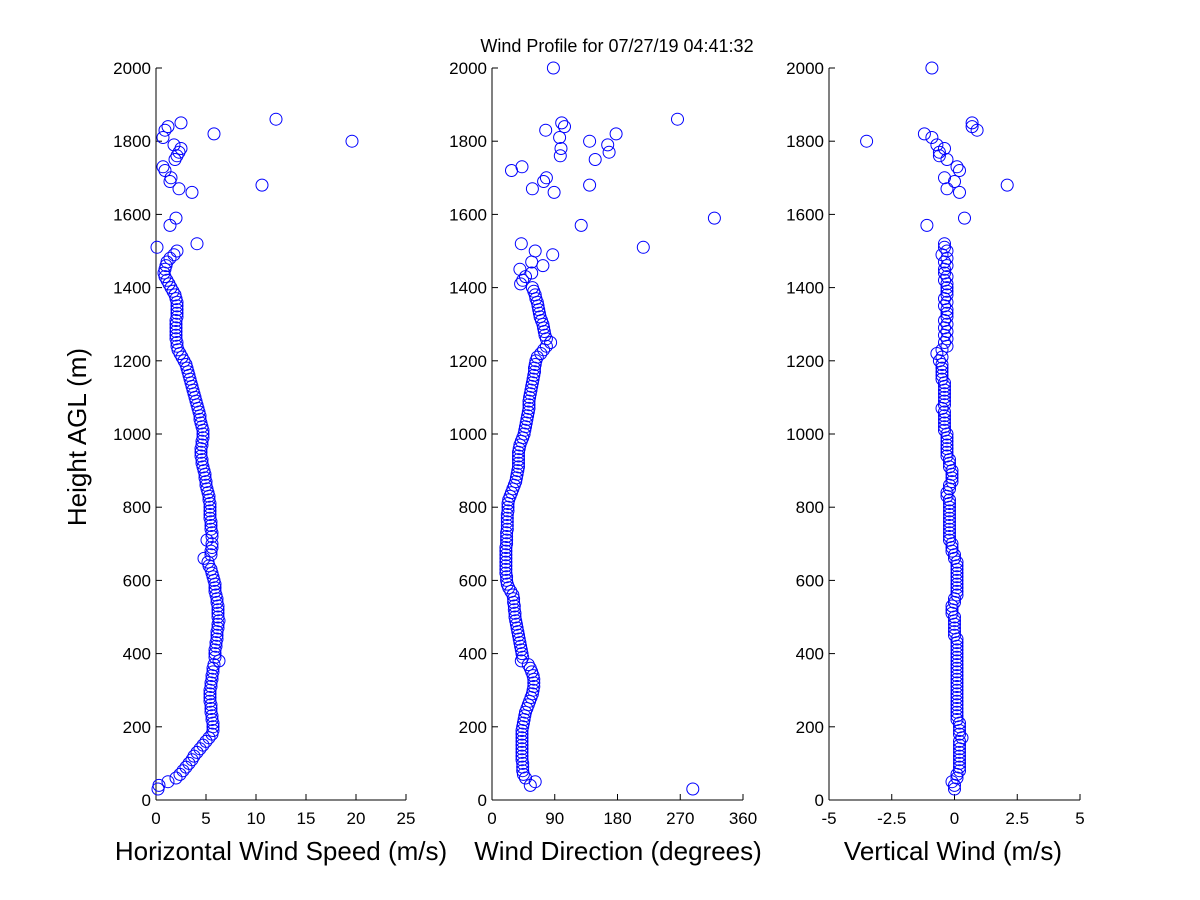 This screenshot has height=900, width=1200. Describe the element at coordinates (805, 141) in the screenshot. I see `y-tick-label: 1800` at that location.